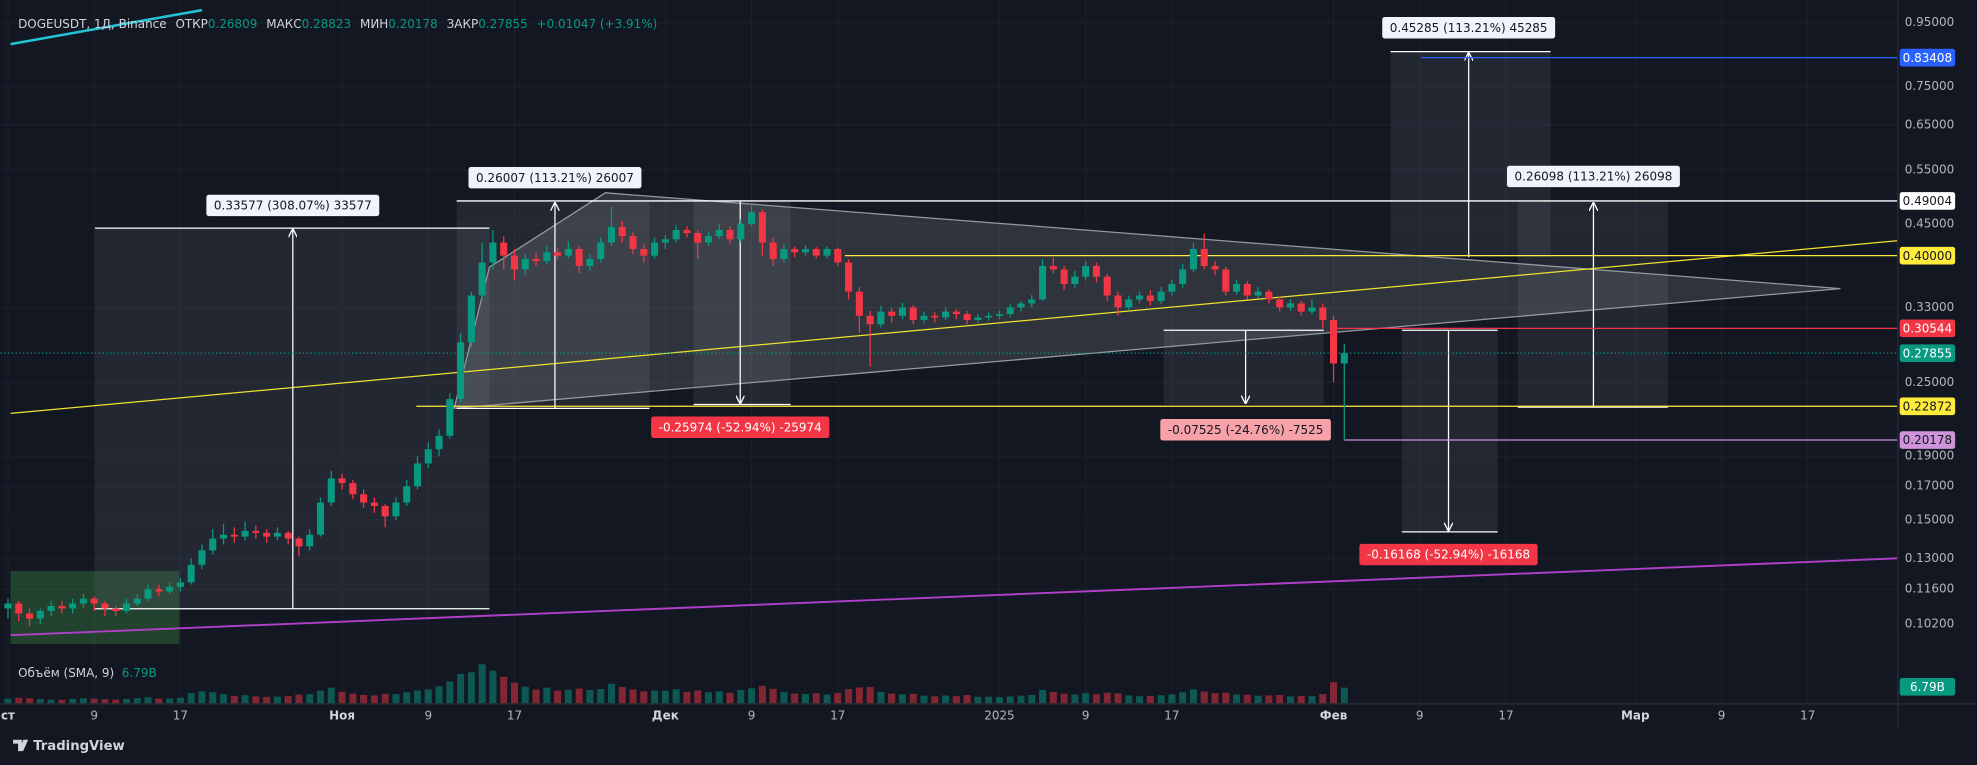 The image size is (1977, 765). I want to click on measure-text: 0.45285 (113.21%) 45285, so click(1469, 28).